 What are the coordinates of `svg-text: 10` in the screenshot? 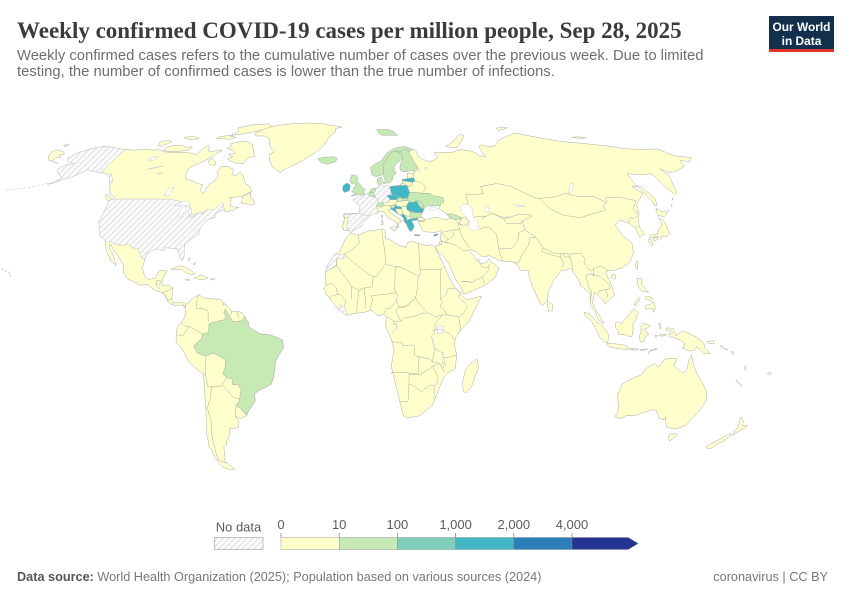 It's located at (339, 524).